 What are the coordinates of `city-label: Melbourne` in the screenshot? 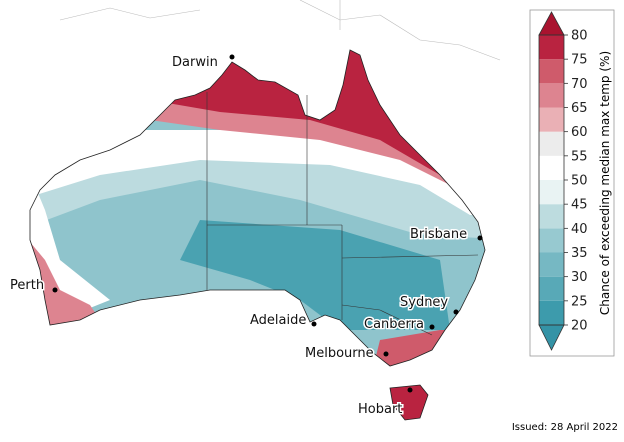 It's located at (339, 353).